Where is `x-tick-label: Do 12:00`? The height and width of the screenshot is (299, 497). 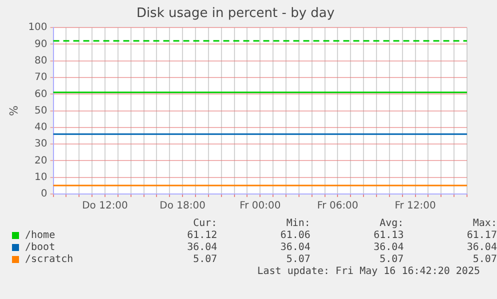 x-tick-label: Do 12:00 is located at coordinates (105, 206).